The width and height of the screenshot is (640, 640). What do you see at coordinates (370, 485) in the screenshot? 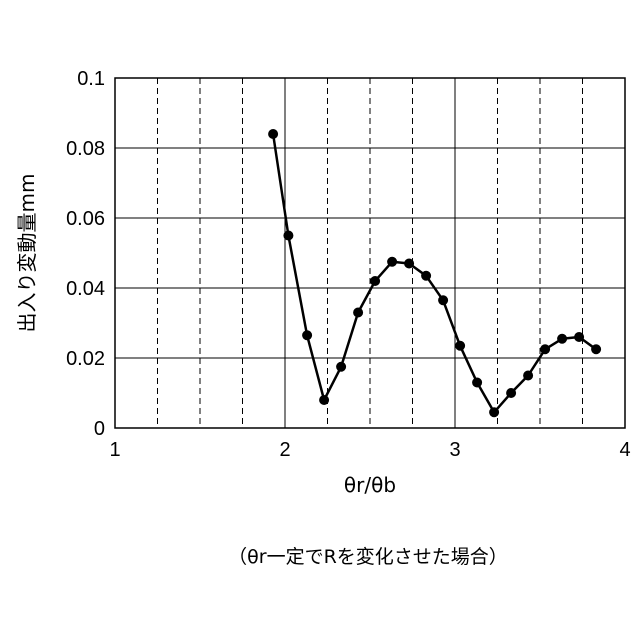
I see `x-axis-label: θr/θb` at bounding box center [370, 485].